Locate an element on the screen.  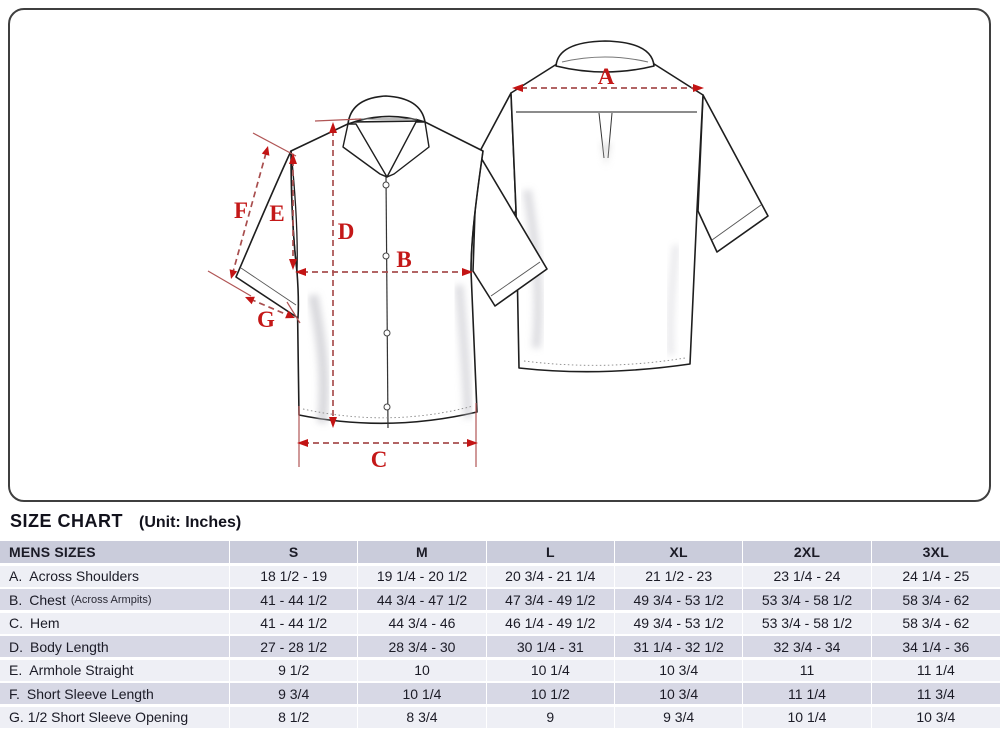
row-label-text: Body Length is located at coordinates (69, 646).